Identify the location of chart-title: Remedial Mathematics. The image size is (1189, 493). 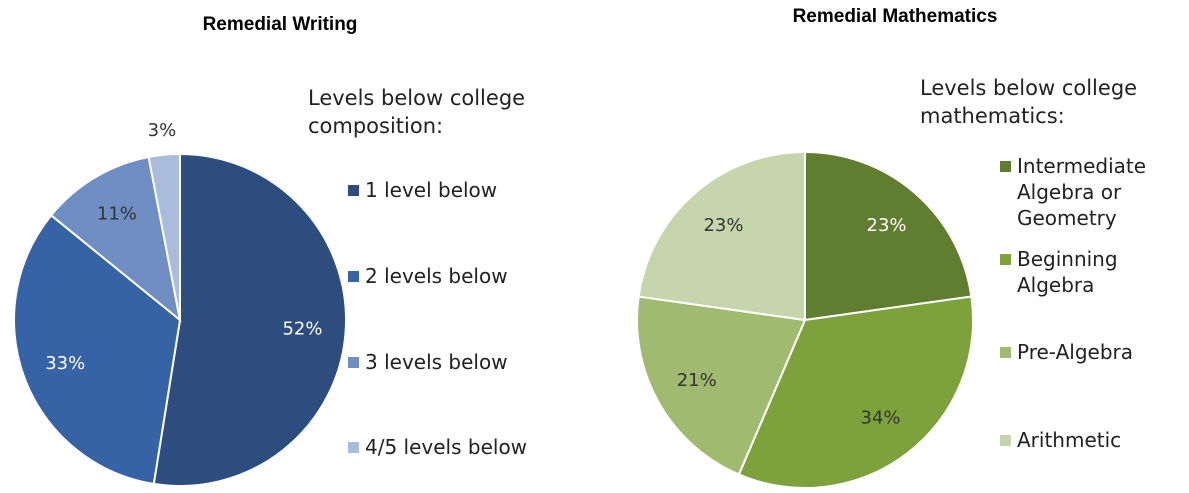
(895, 16).